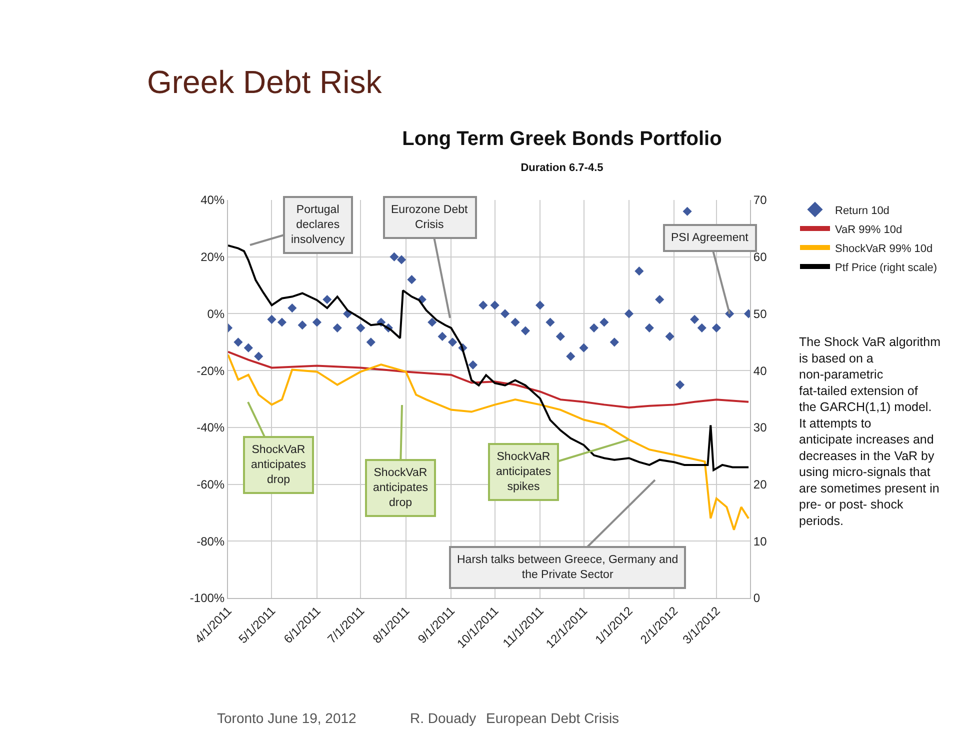  I want to click on text: Toronto June 19, 2012, so click(287, 718).